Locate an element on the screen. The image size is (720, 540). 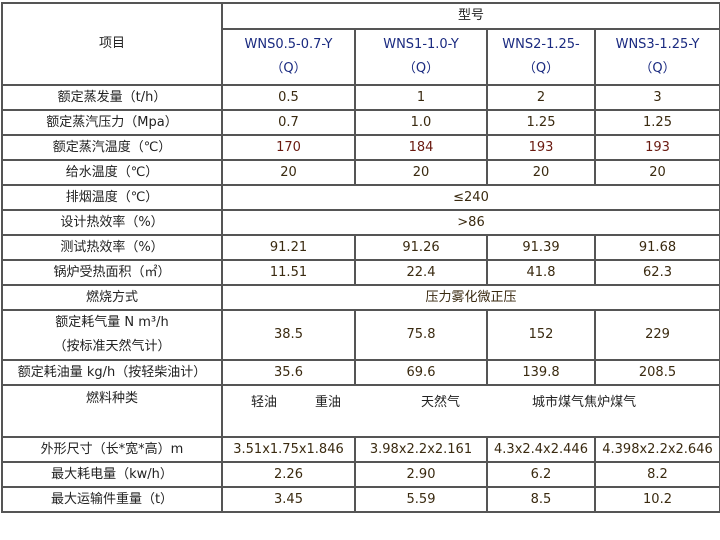
fuel-type: 轻油 is located at coordinates (264, 402).